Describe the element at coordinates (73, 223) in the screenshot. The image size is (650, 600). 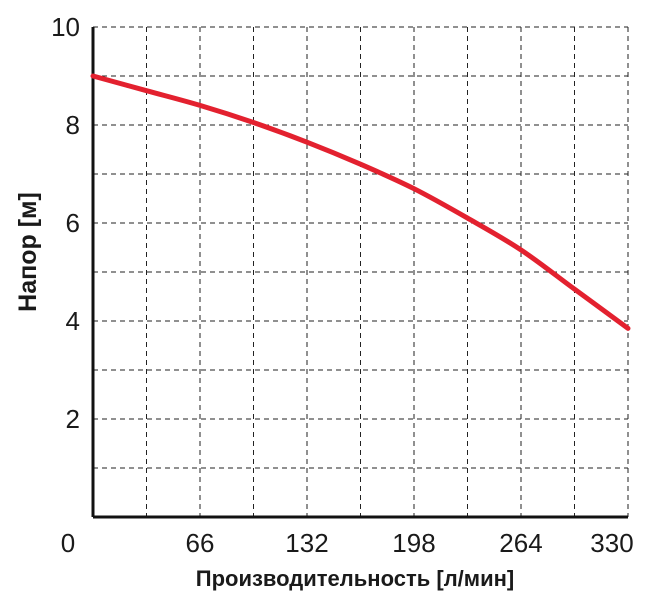
I see `y-tick-label: 6` at that location.